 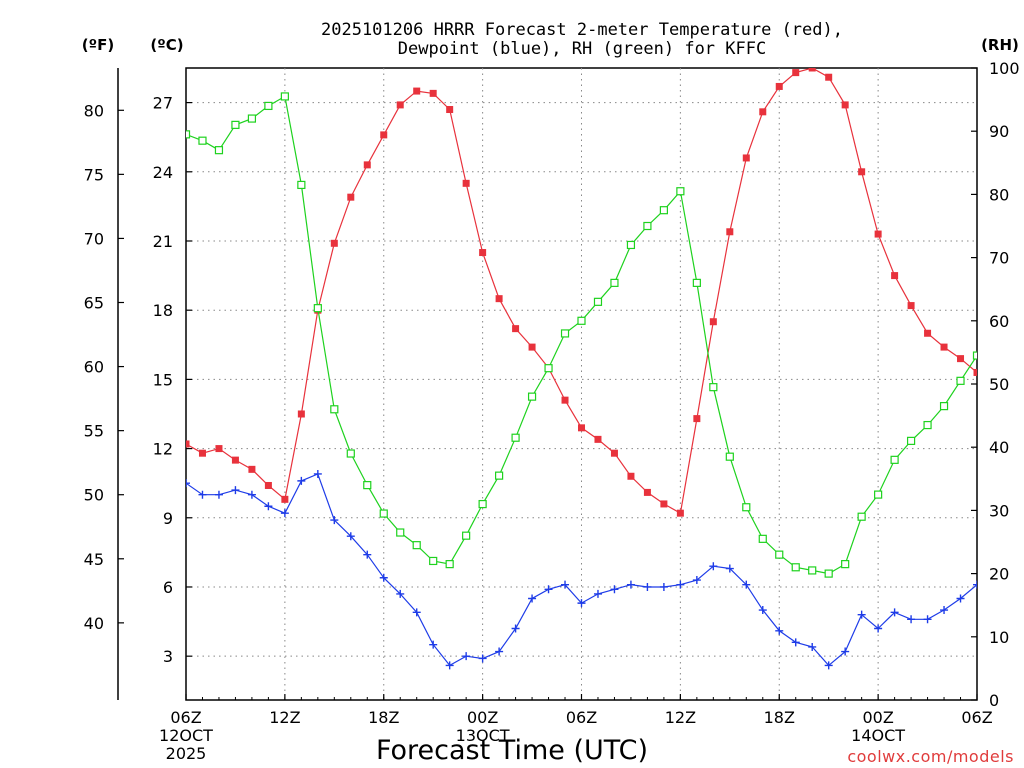 What do you see at coordinates (94, 110) in the screenshot?
I see `f-tick-label: 80` at bounding box center [94, 110].